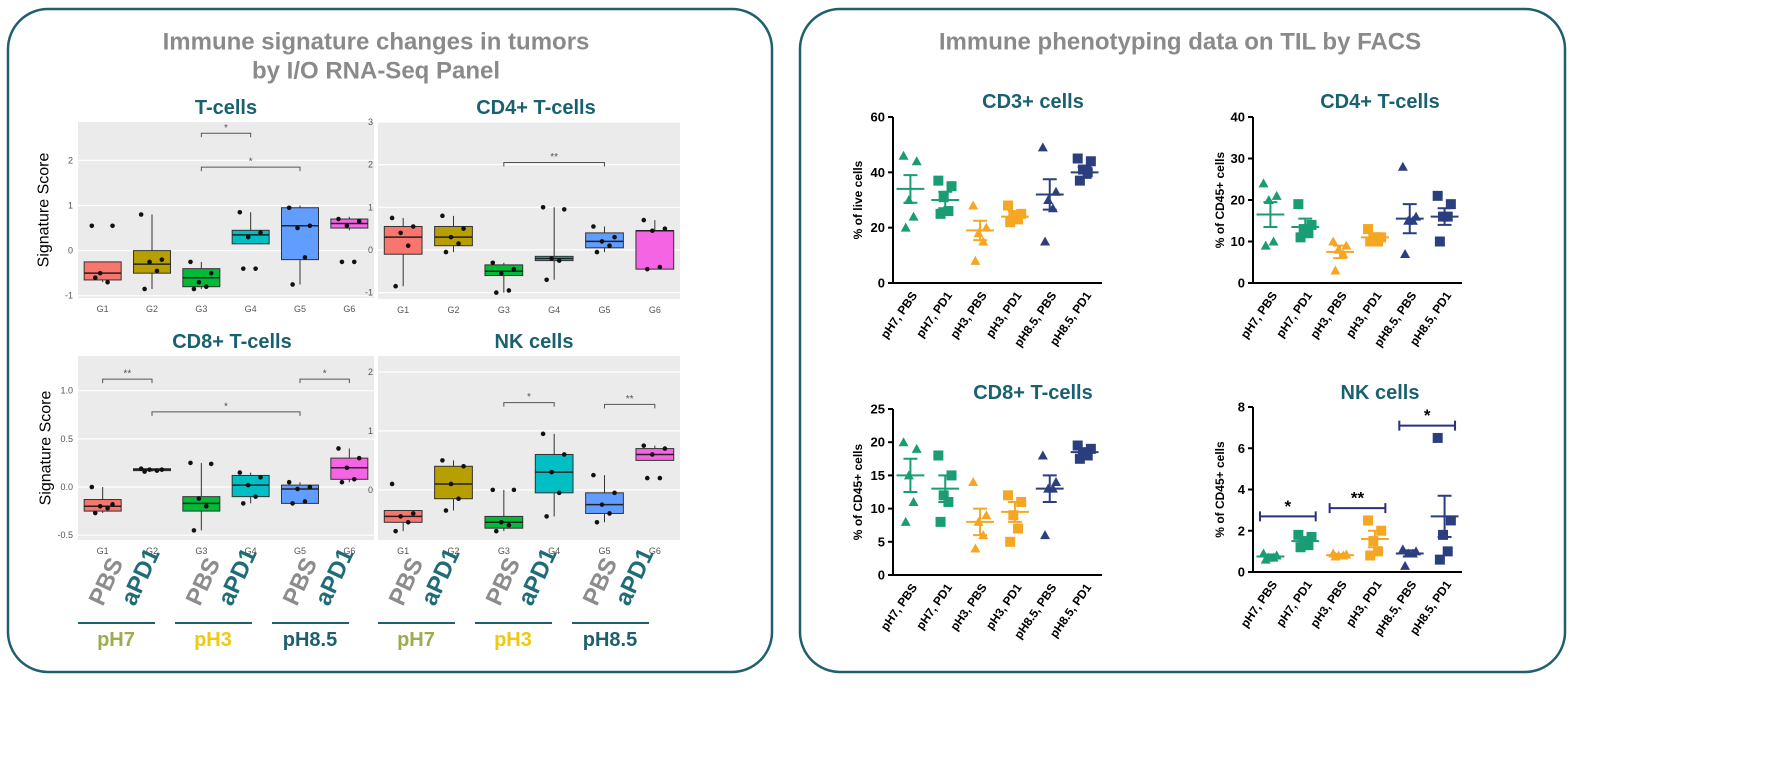 This screenshot has height=763, width=1773. Describe the element at coordinates (349, 309) in the screenshot. I see `x-tick-label: G6` at that location.